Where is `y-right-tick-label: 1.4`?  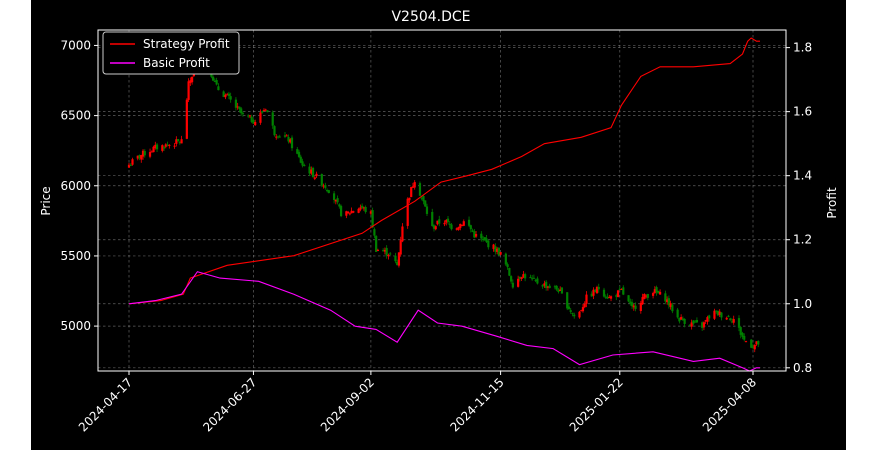
y-right-tick-label: 1.4 is located at coordinates (802, 176).